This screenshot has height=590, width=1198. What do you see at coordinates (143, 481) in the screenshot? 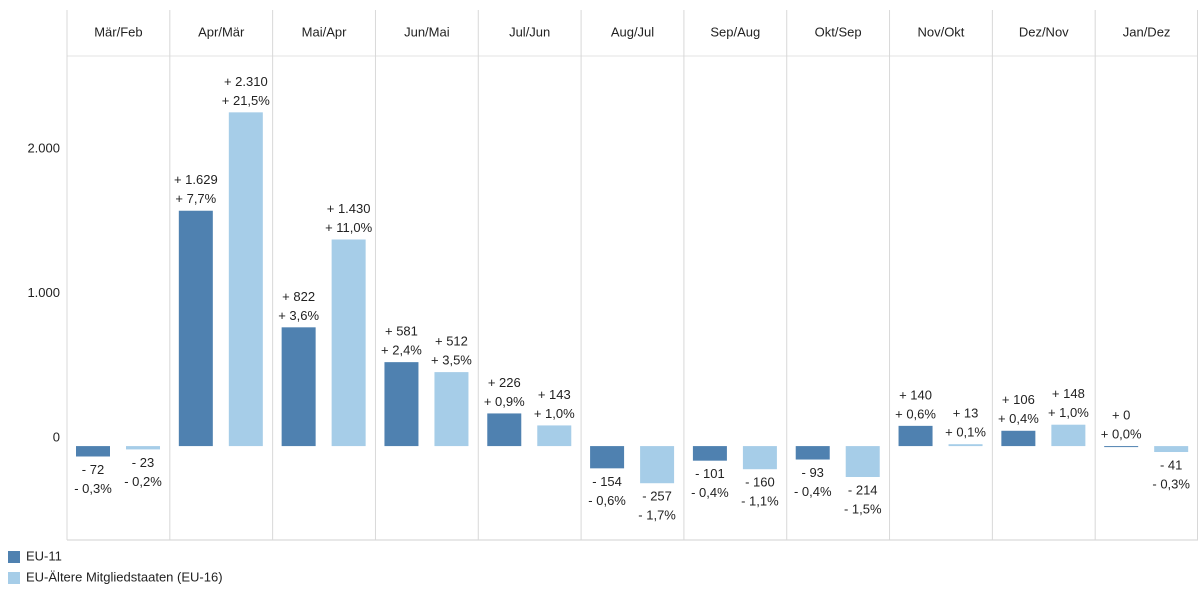
I see `percent-label: - 0,2%` at bounding box center [143, 481].